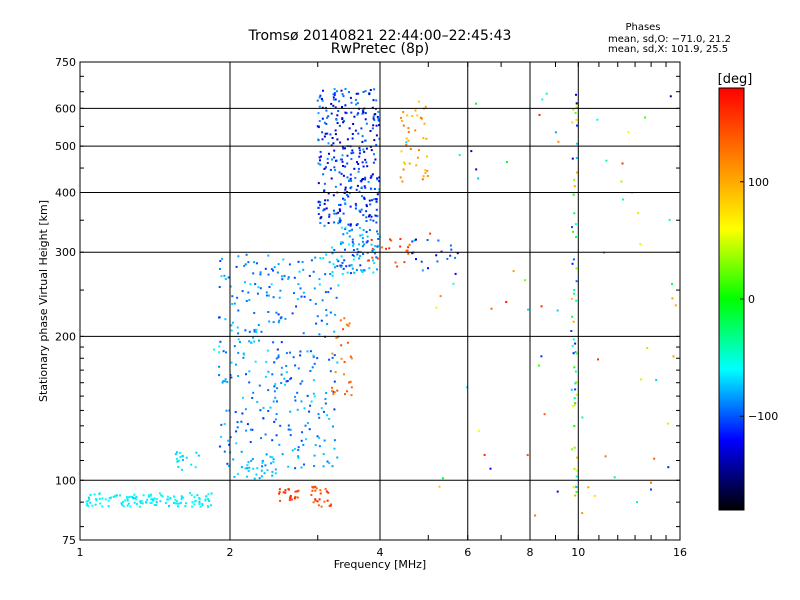 This screenshot has width=800, height=600. What do you see at coordinates (65, 252) in the screenshot?
I see `y-tick-label: 300` at bounding box center [65, 252].